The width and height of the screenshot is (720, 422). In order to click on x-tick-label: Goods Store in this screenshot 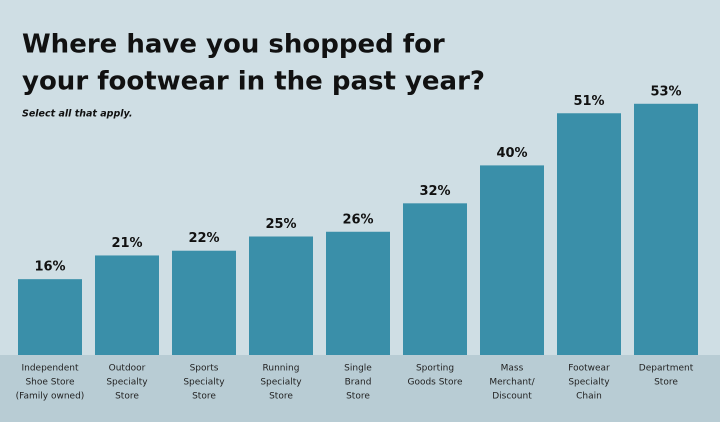, I will do `click(435, 383)`.